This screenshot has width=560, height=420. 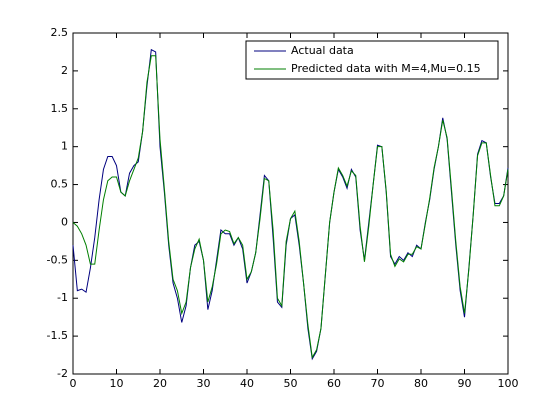 I want to click on y-tick-label: -1.5, so click(x=57, y=335).